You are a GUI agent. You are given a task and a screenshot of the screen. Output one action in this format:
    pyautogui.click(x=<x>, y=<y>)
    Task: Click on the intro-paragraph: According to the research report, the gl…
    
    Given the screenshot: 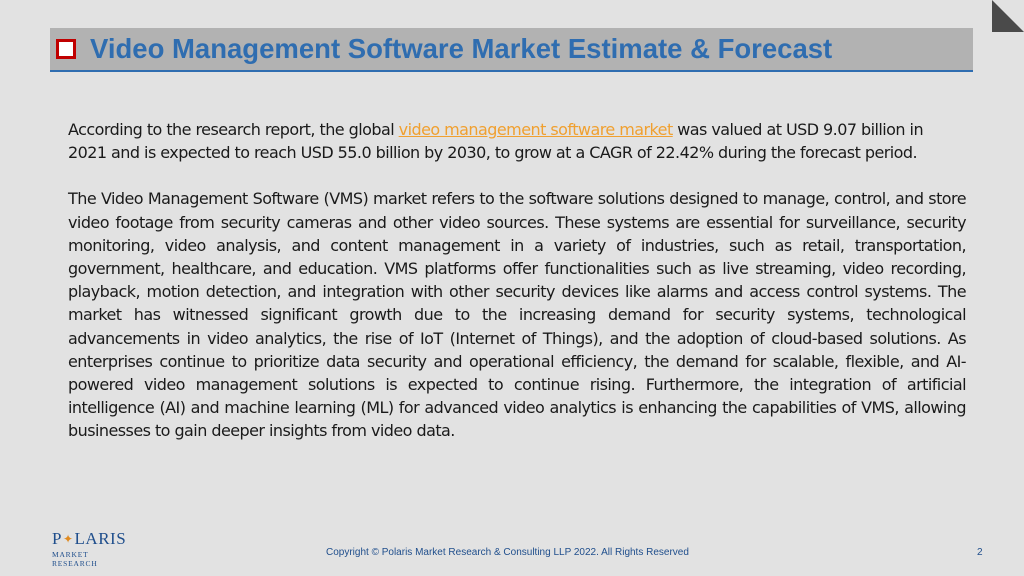 What is the action you would take?
    pyautogui.click(x=517, y=141)
    